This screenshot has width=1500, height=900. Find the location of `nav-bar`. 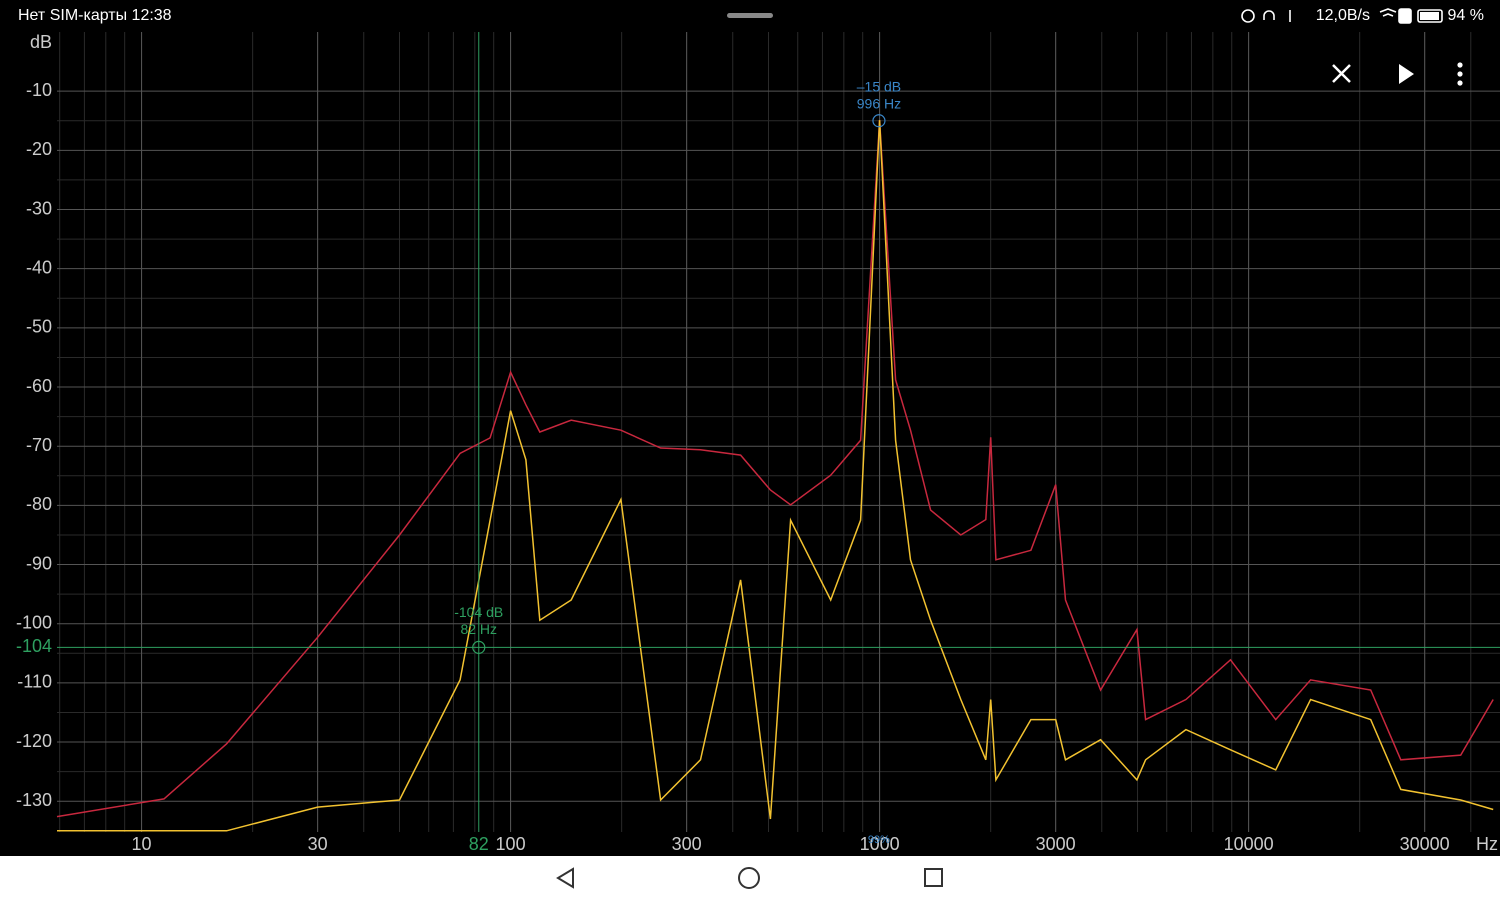

nav-bar is located at coordinates (750, 878).